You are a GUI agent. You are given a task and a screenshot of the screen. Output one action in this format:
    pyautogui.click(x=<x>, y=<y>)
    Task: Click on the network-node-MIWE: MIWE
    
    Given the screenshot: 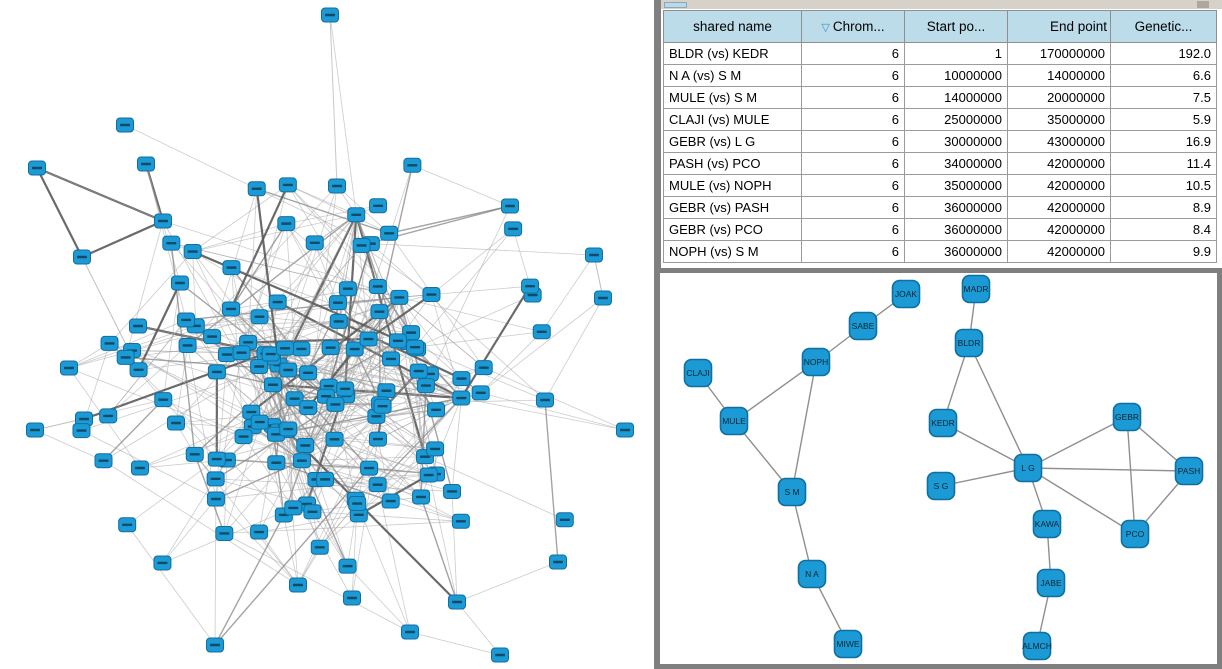 What is the action you would take?
    pyautogui.click(x=848, y=644)
    